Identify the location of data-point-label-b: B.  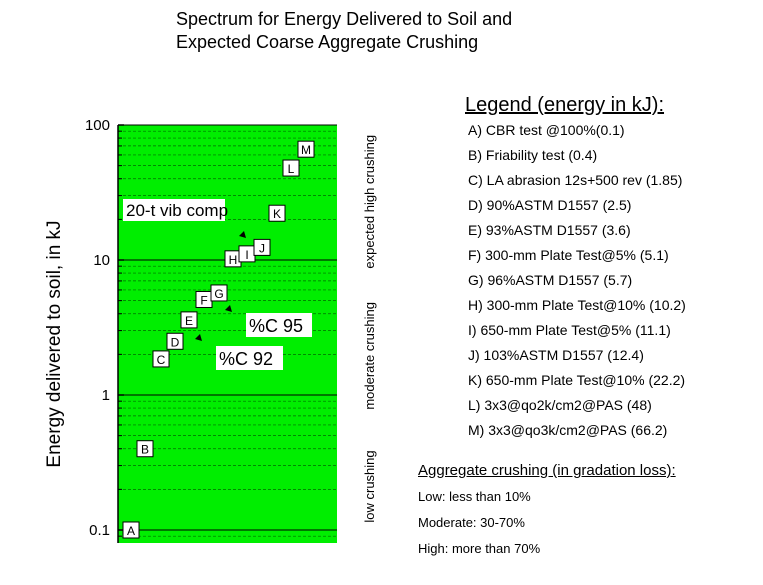
(145, 450).